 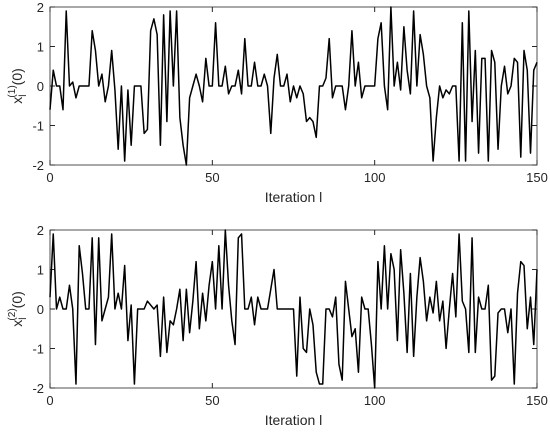 I want to click on y-label-sup: (1), so click(x=12, y=91).